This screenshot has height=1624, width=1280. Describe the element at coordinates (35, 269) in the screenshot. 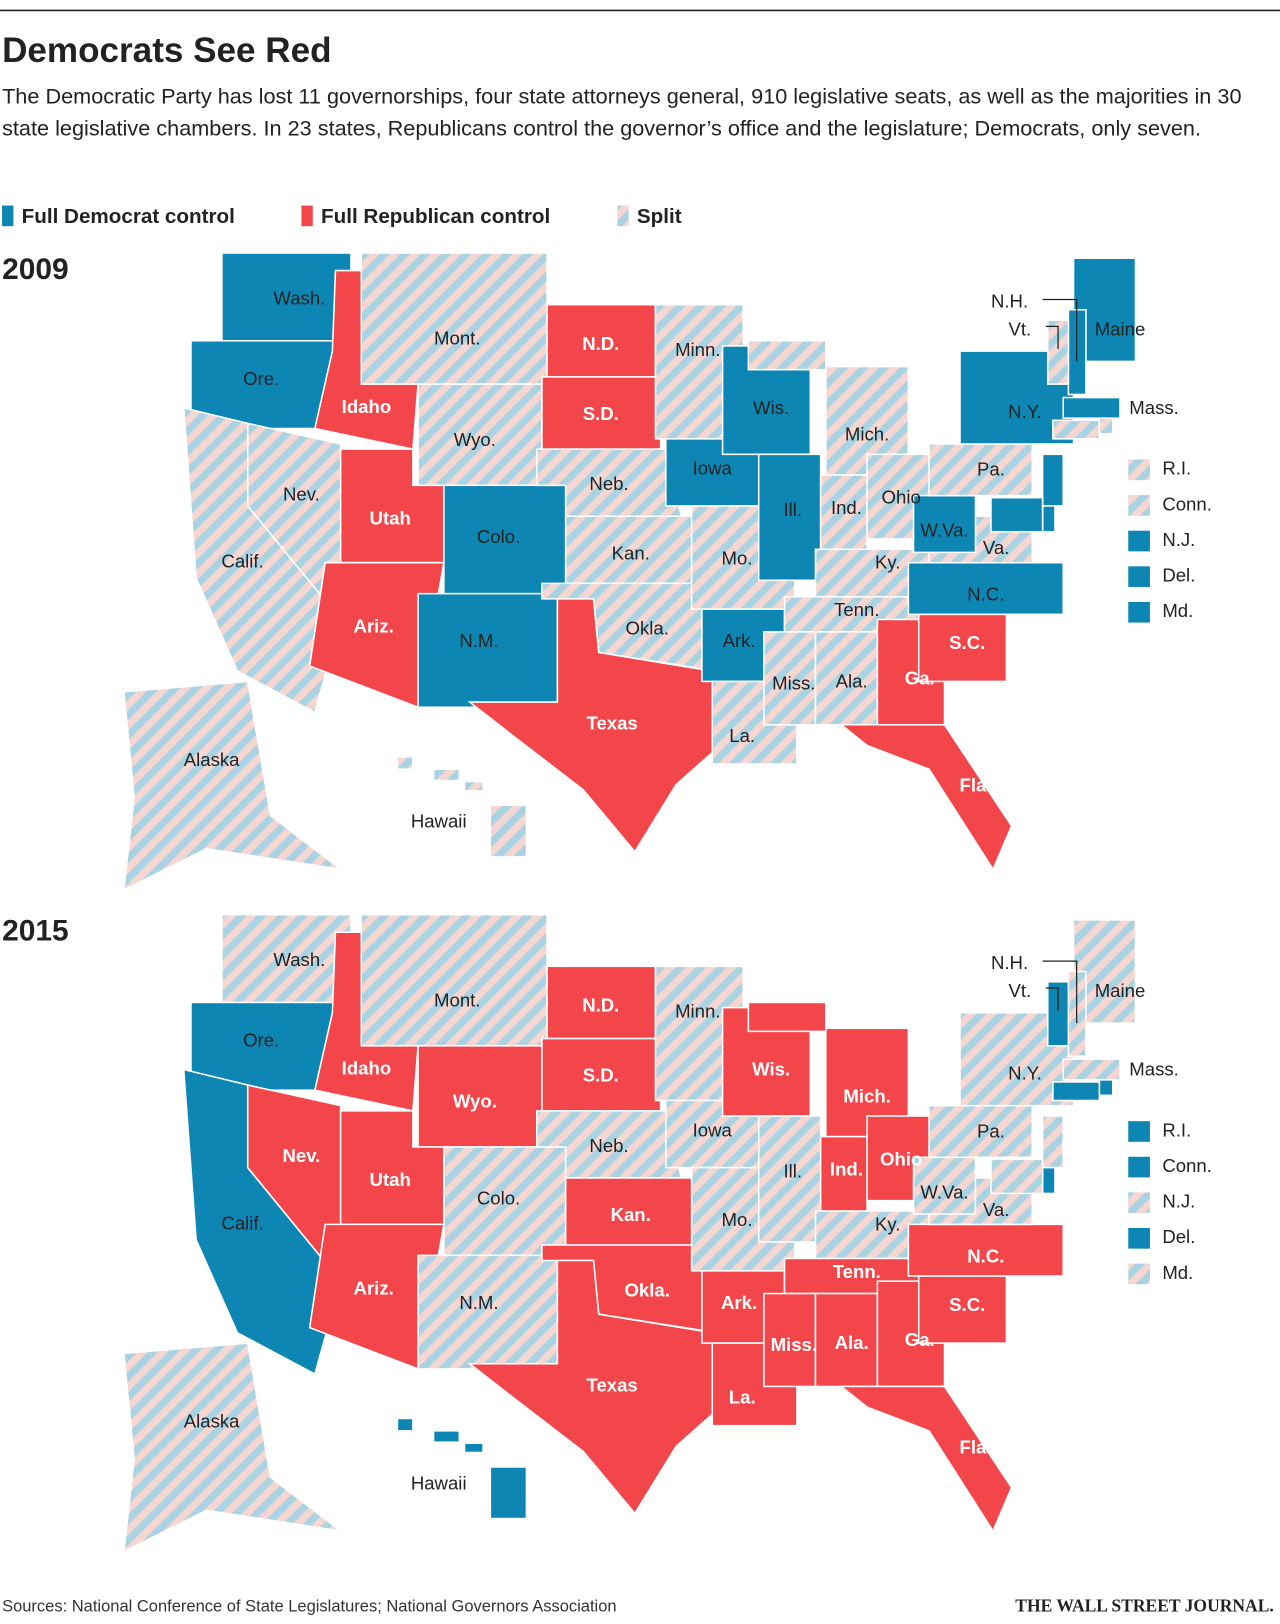

I see `map-year: 2009` at that location.